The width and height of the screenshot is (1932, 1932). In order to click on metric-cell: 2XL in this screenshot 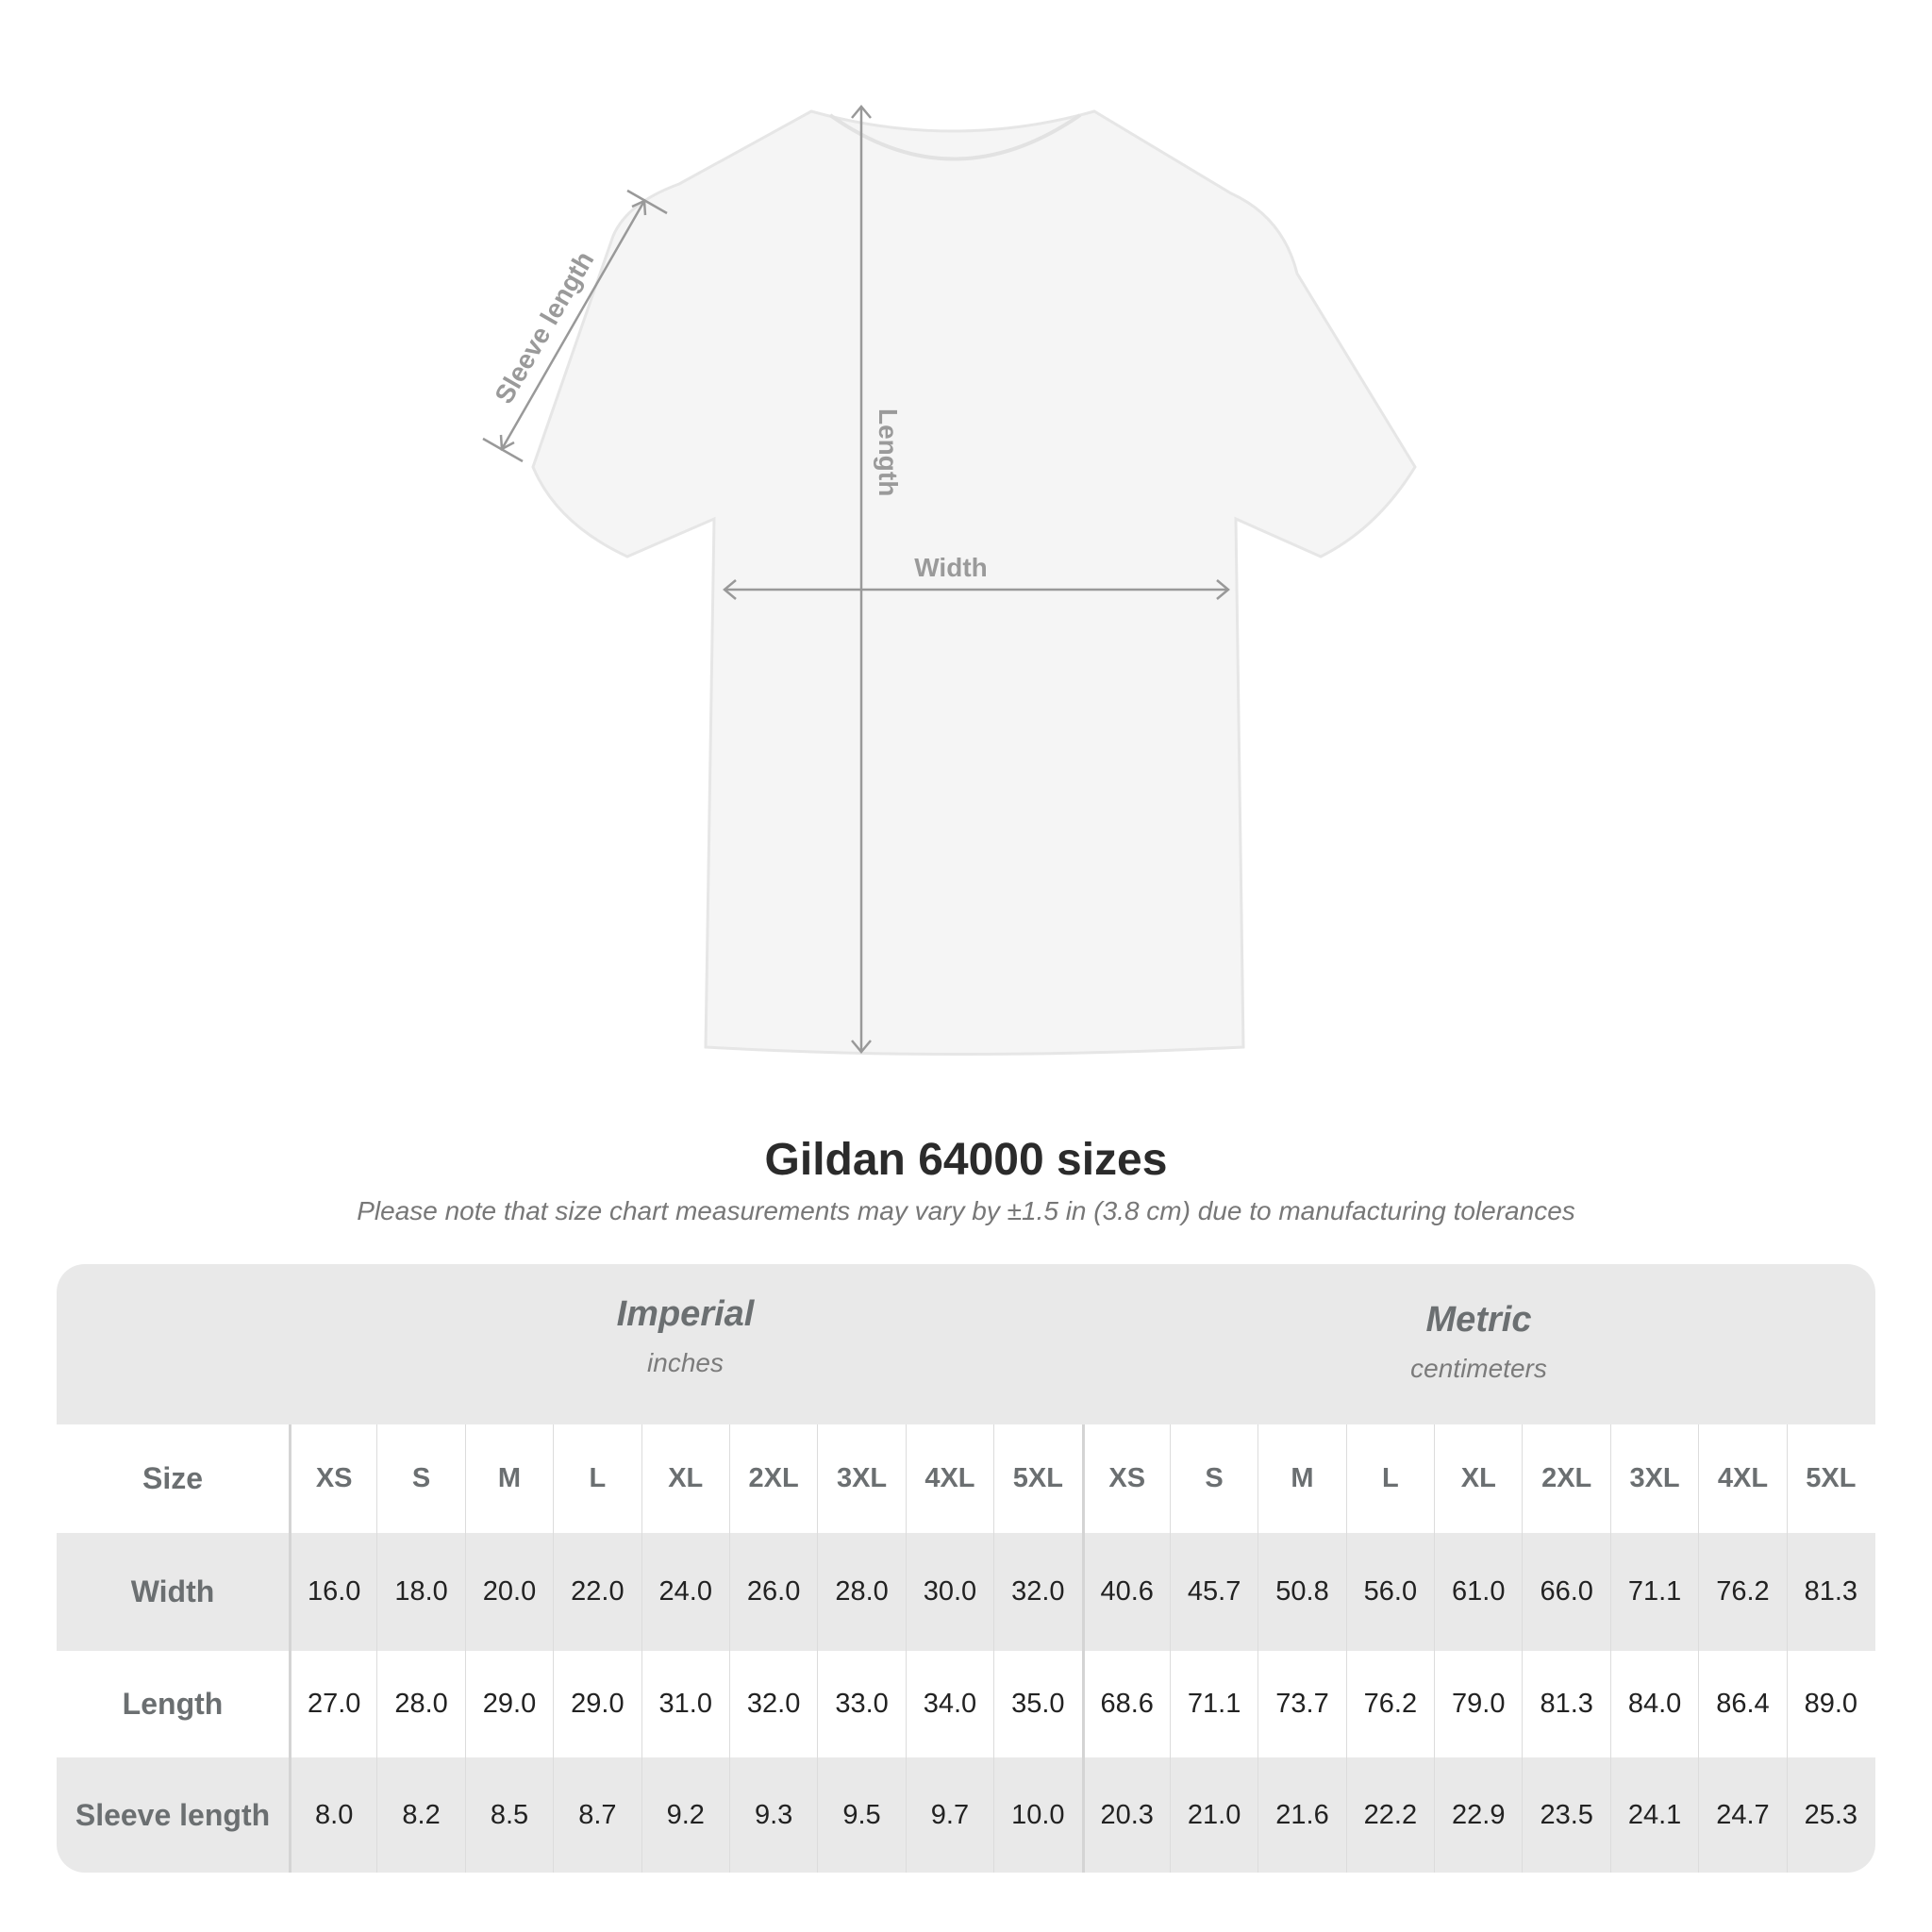, I will do `click(1566, 1478)`.